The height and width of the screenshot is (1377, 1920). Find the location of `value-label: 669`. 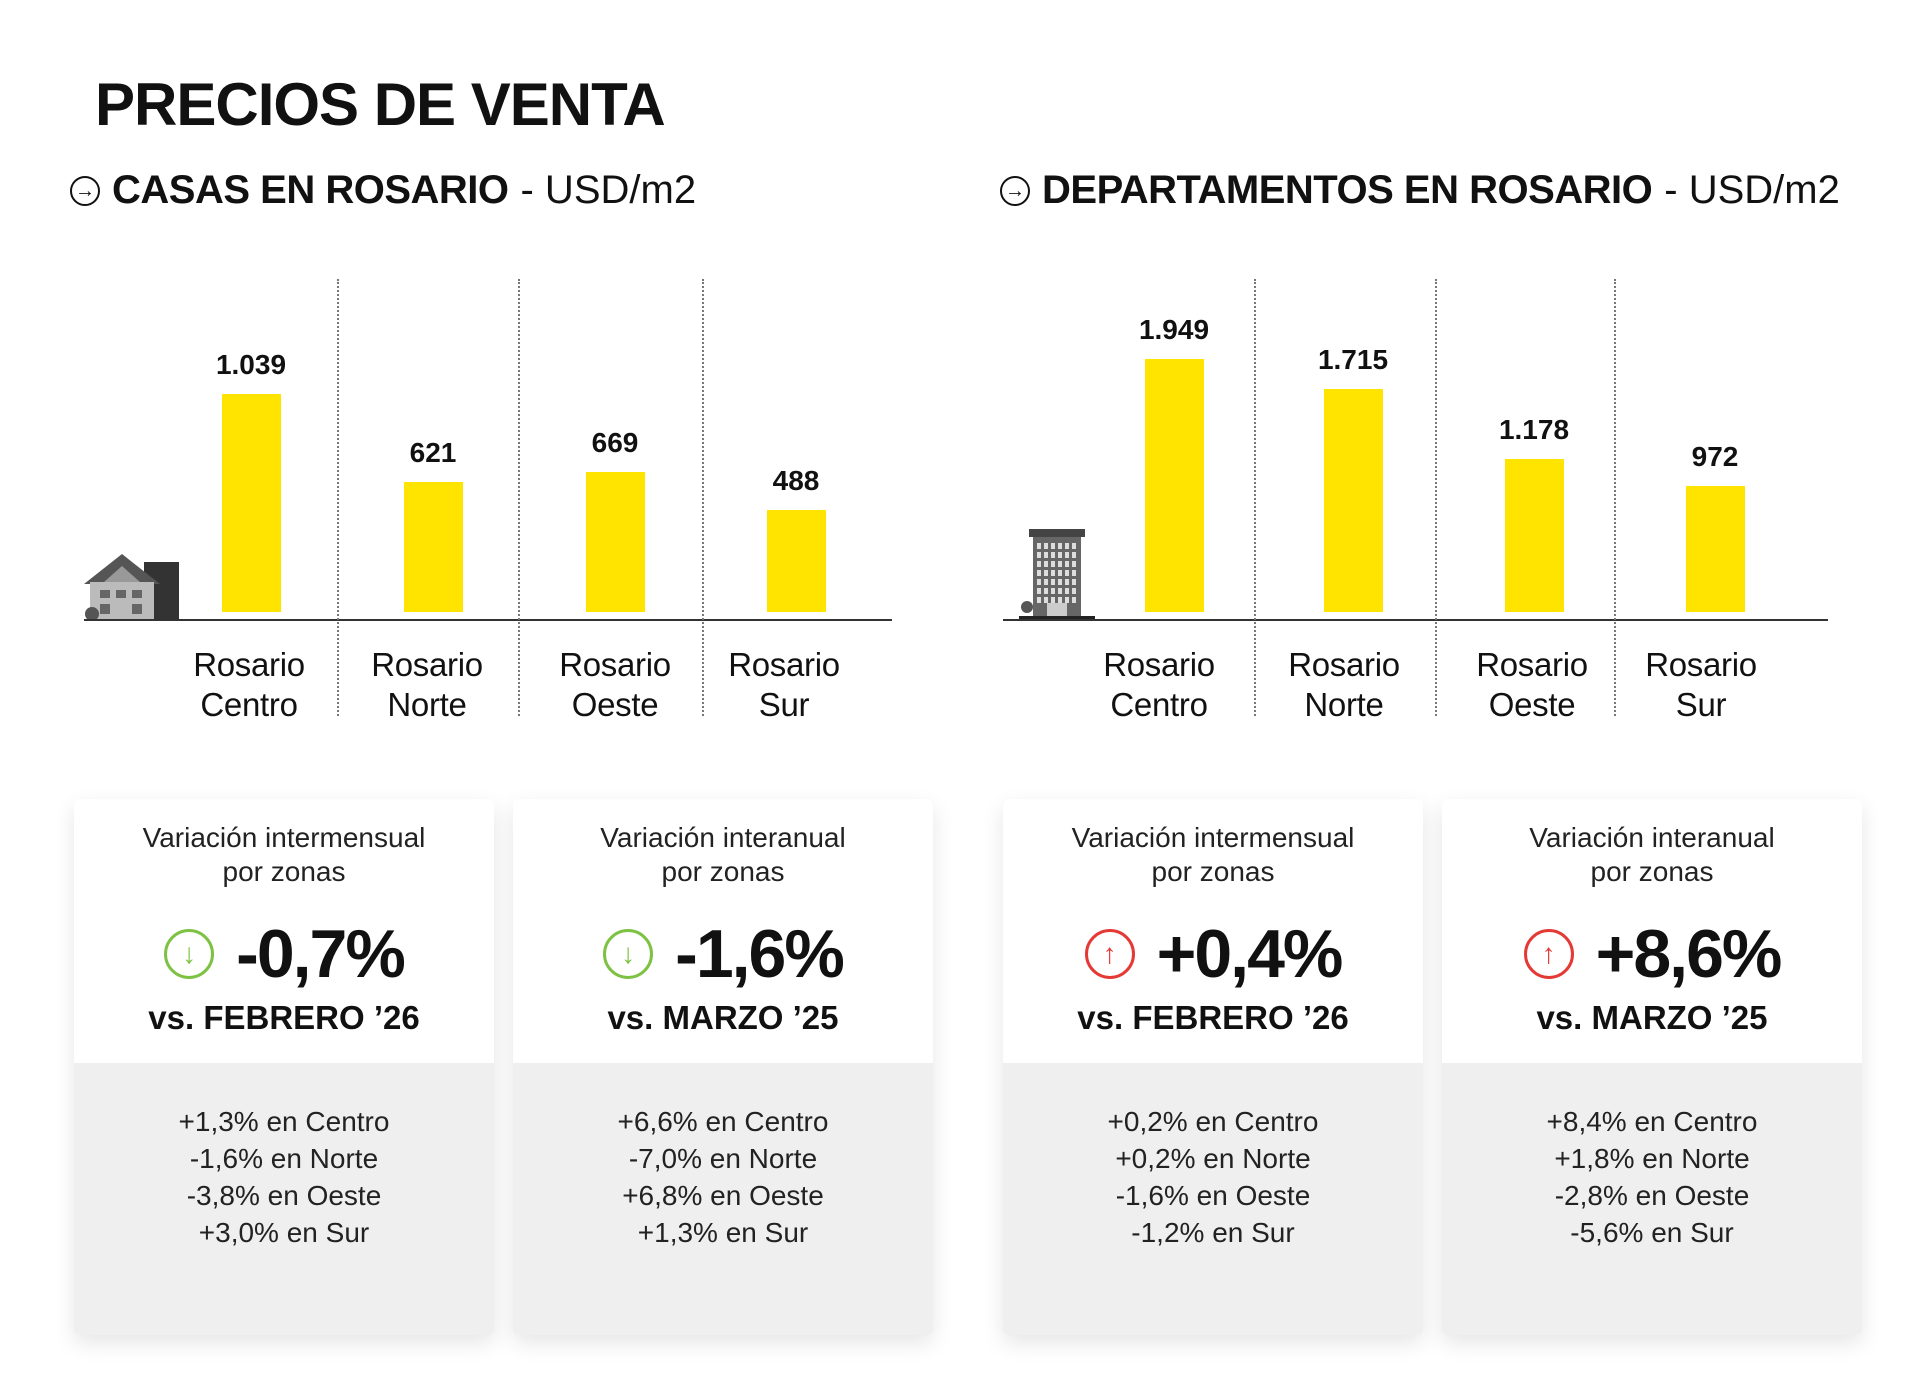

value-label: 669 is located at coordinates (615, 442).